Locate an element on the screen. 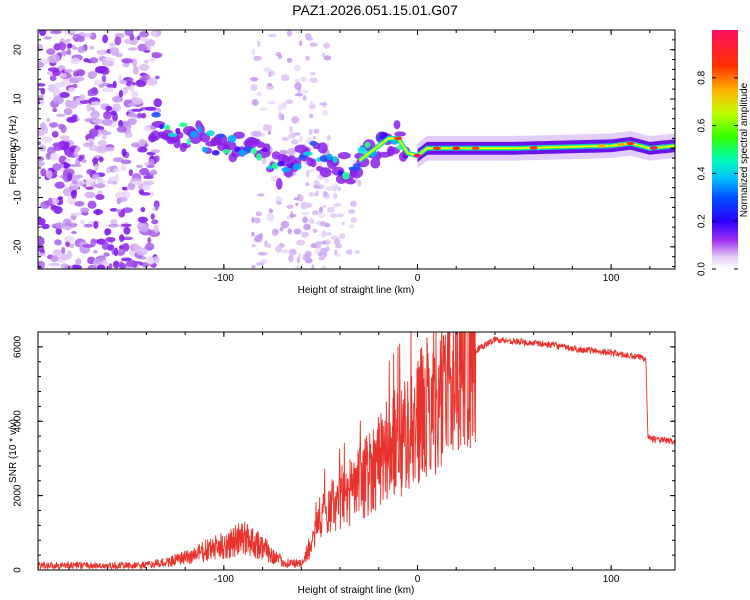 The image size is (750, 600). colorbar-tick-label: 0.0 is located at coordinates (702, 269).